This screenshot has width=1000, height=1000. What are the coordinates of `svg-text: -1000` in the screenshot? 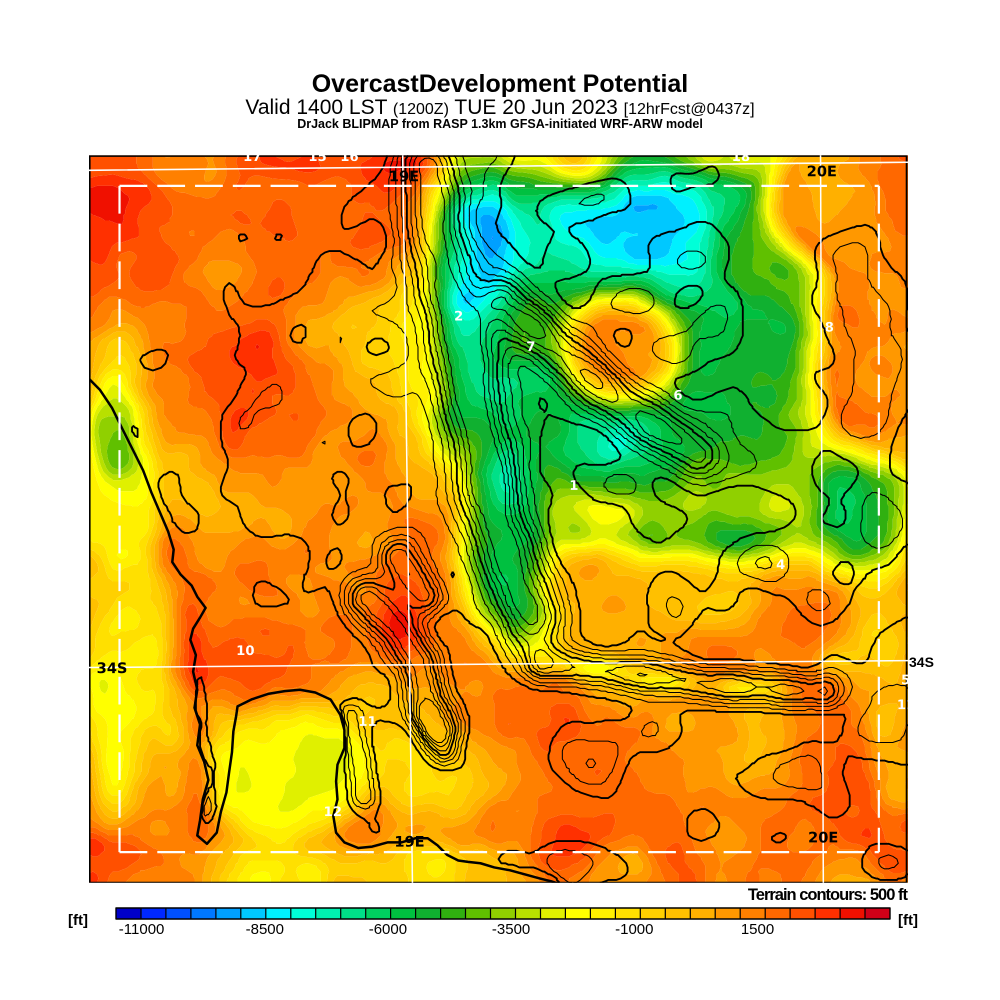 It's located at (634, 929).